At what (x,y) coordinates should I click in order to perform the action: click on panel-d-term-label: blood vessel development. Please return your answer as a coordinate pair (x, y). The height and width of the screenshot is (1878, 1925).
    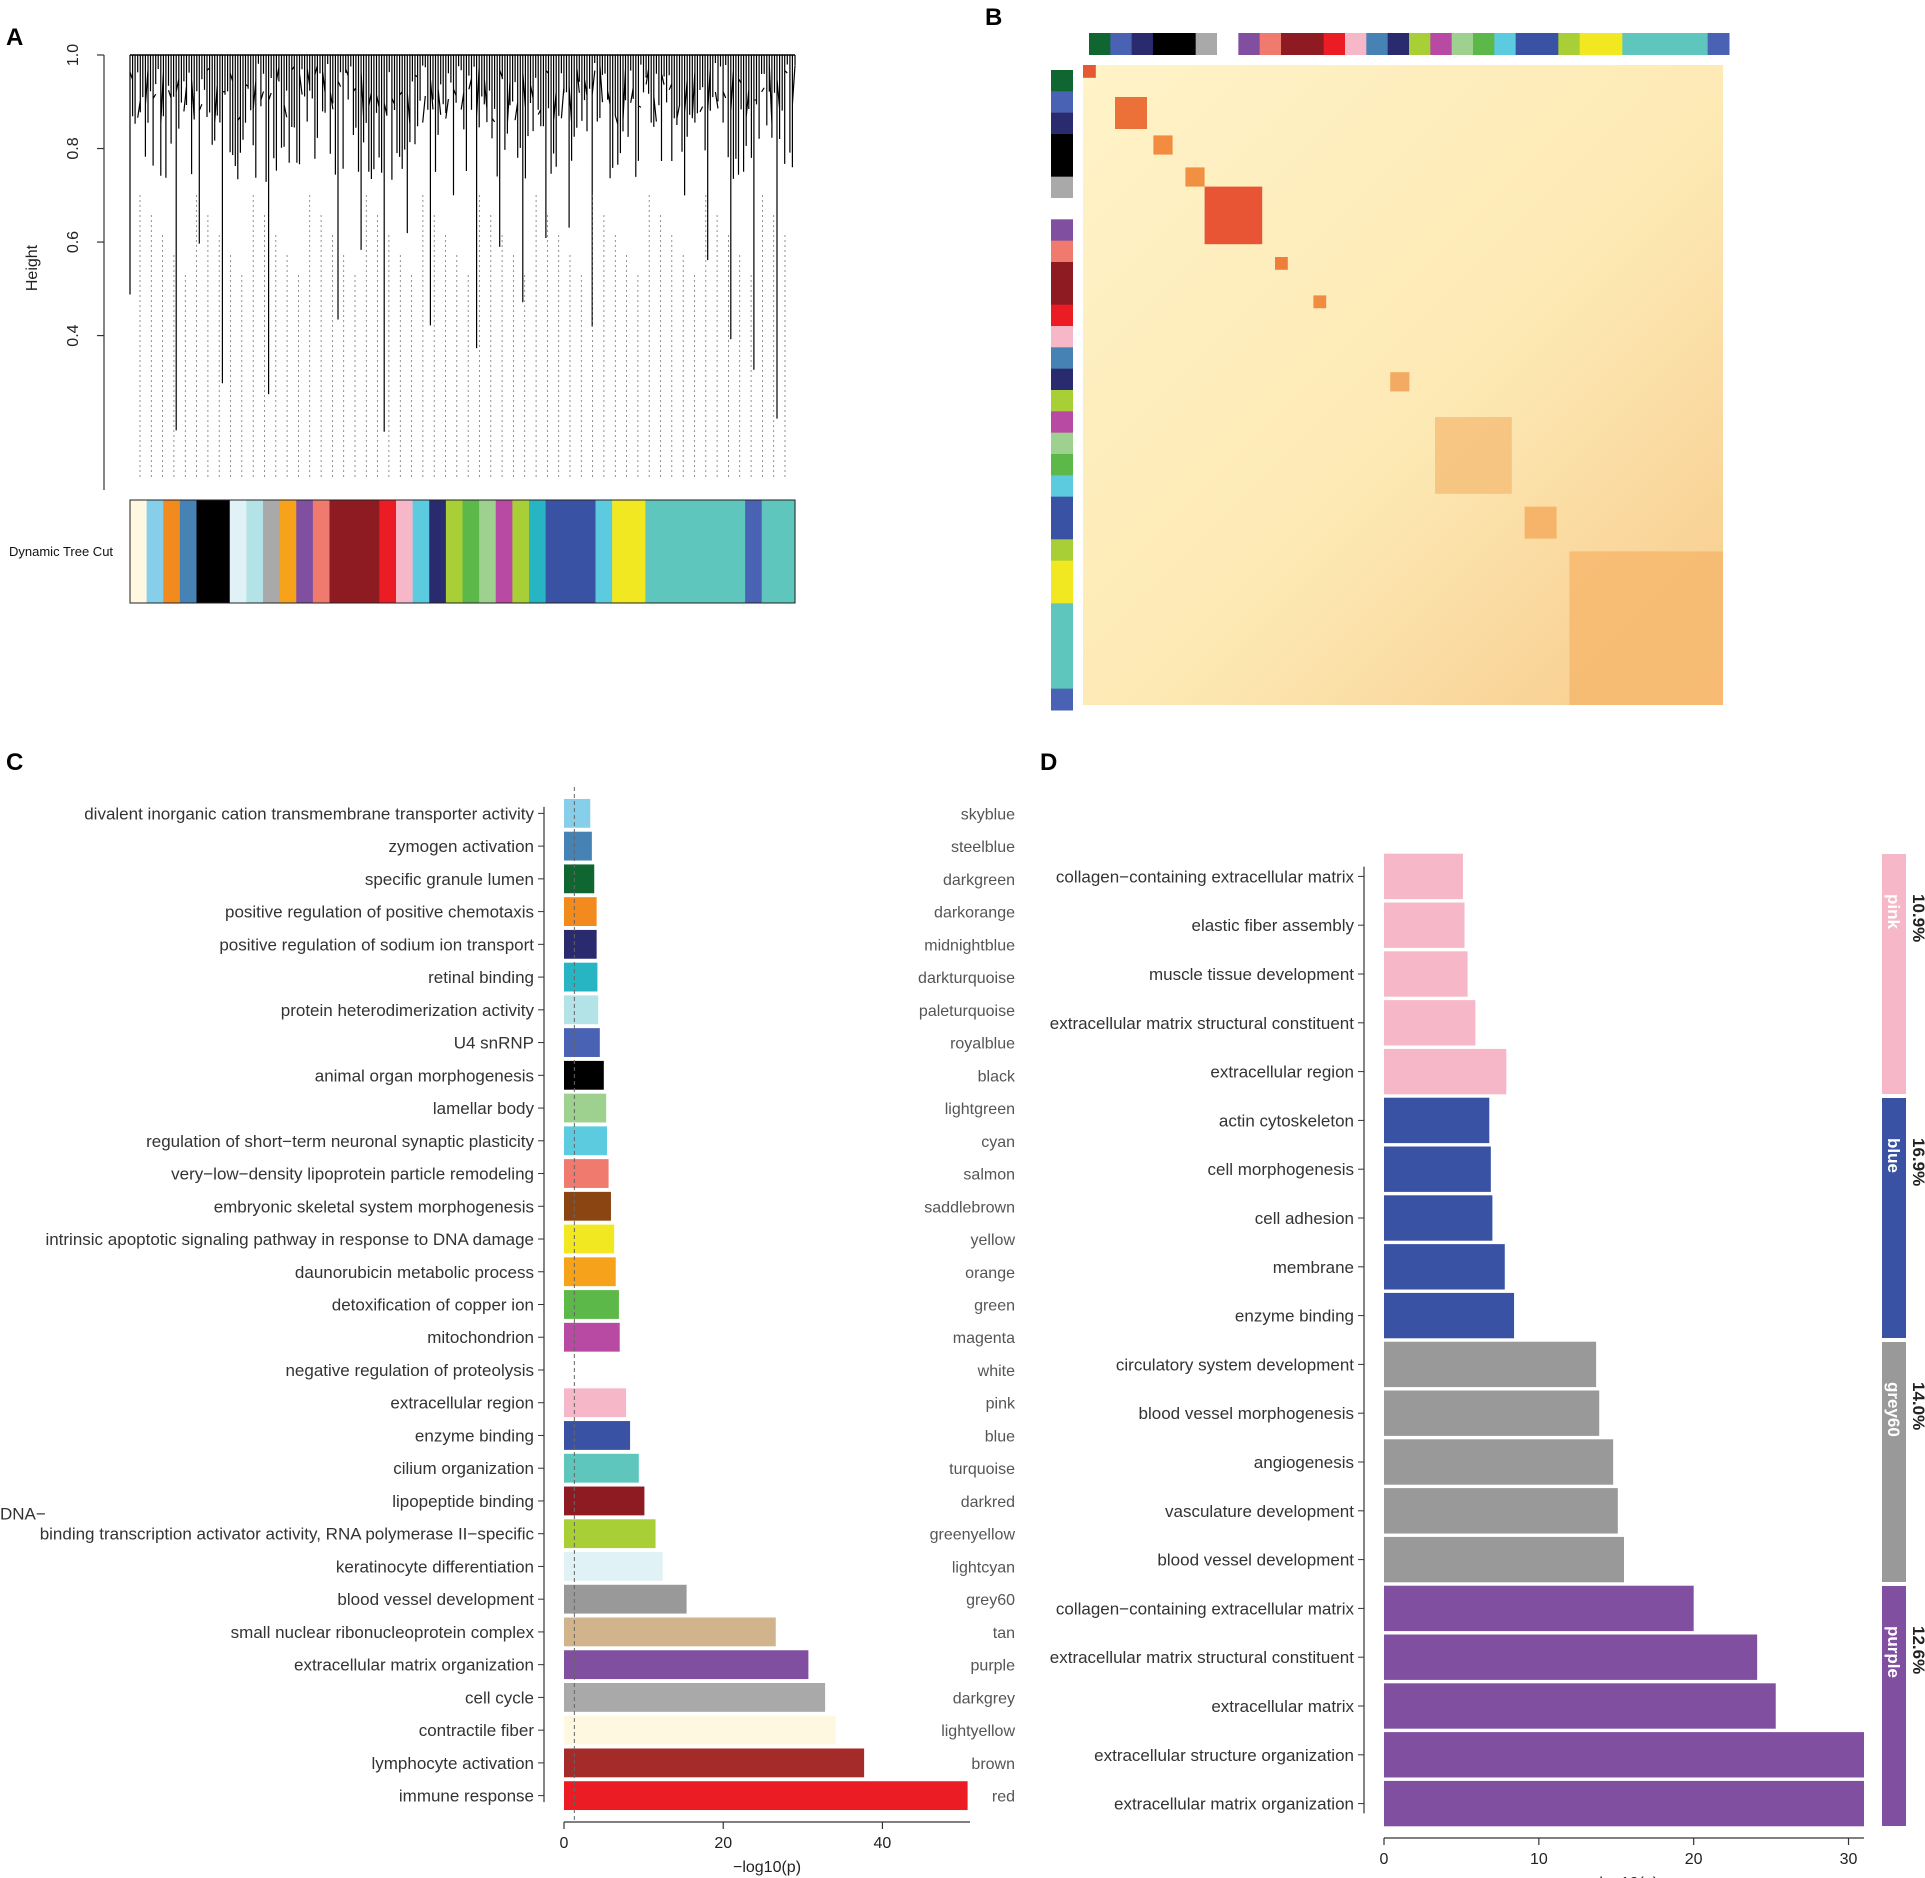
    Looking at the image, I should click on (1255, 1560).